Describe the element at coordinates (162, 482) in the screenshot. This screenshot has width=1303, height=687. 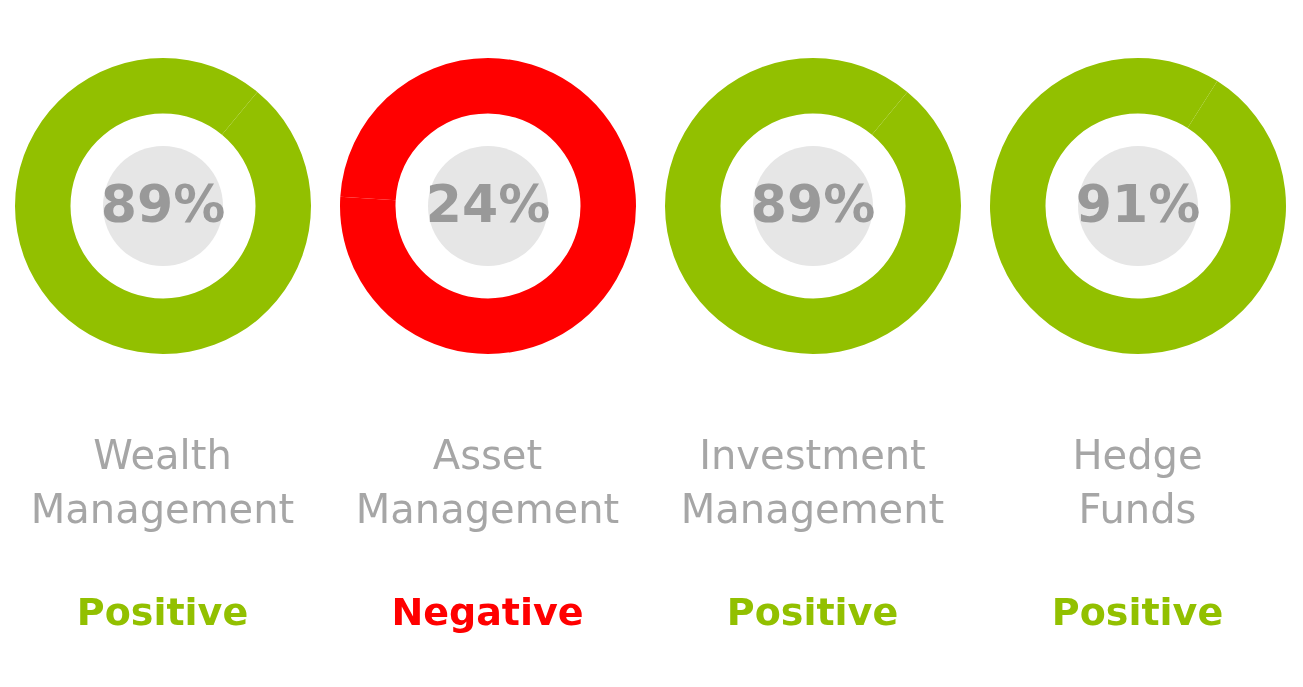
I see `text: Wealth Management` at that location.